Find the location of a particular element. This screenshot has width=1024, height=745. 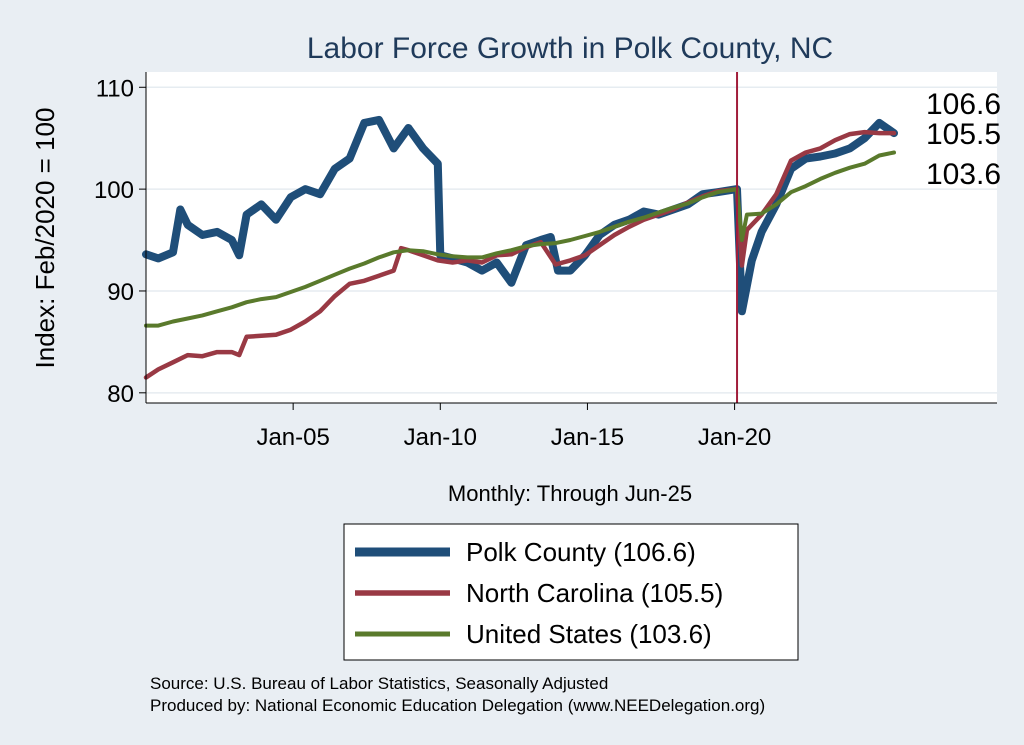

legend-label: United States (103.6) is located at coordinates (589, 634).